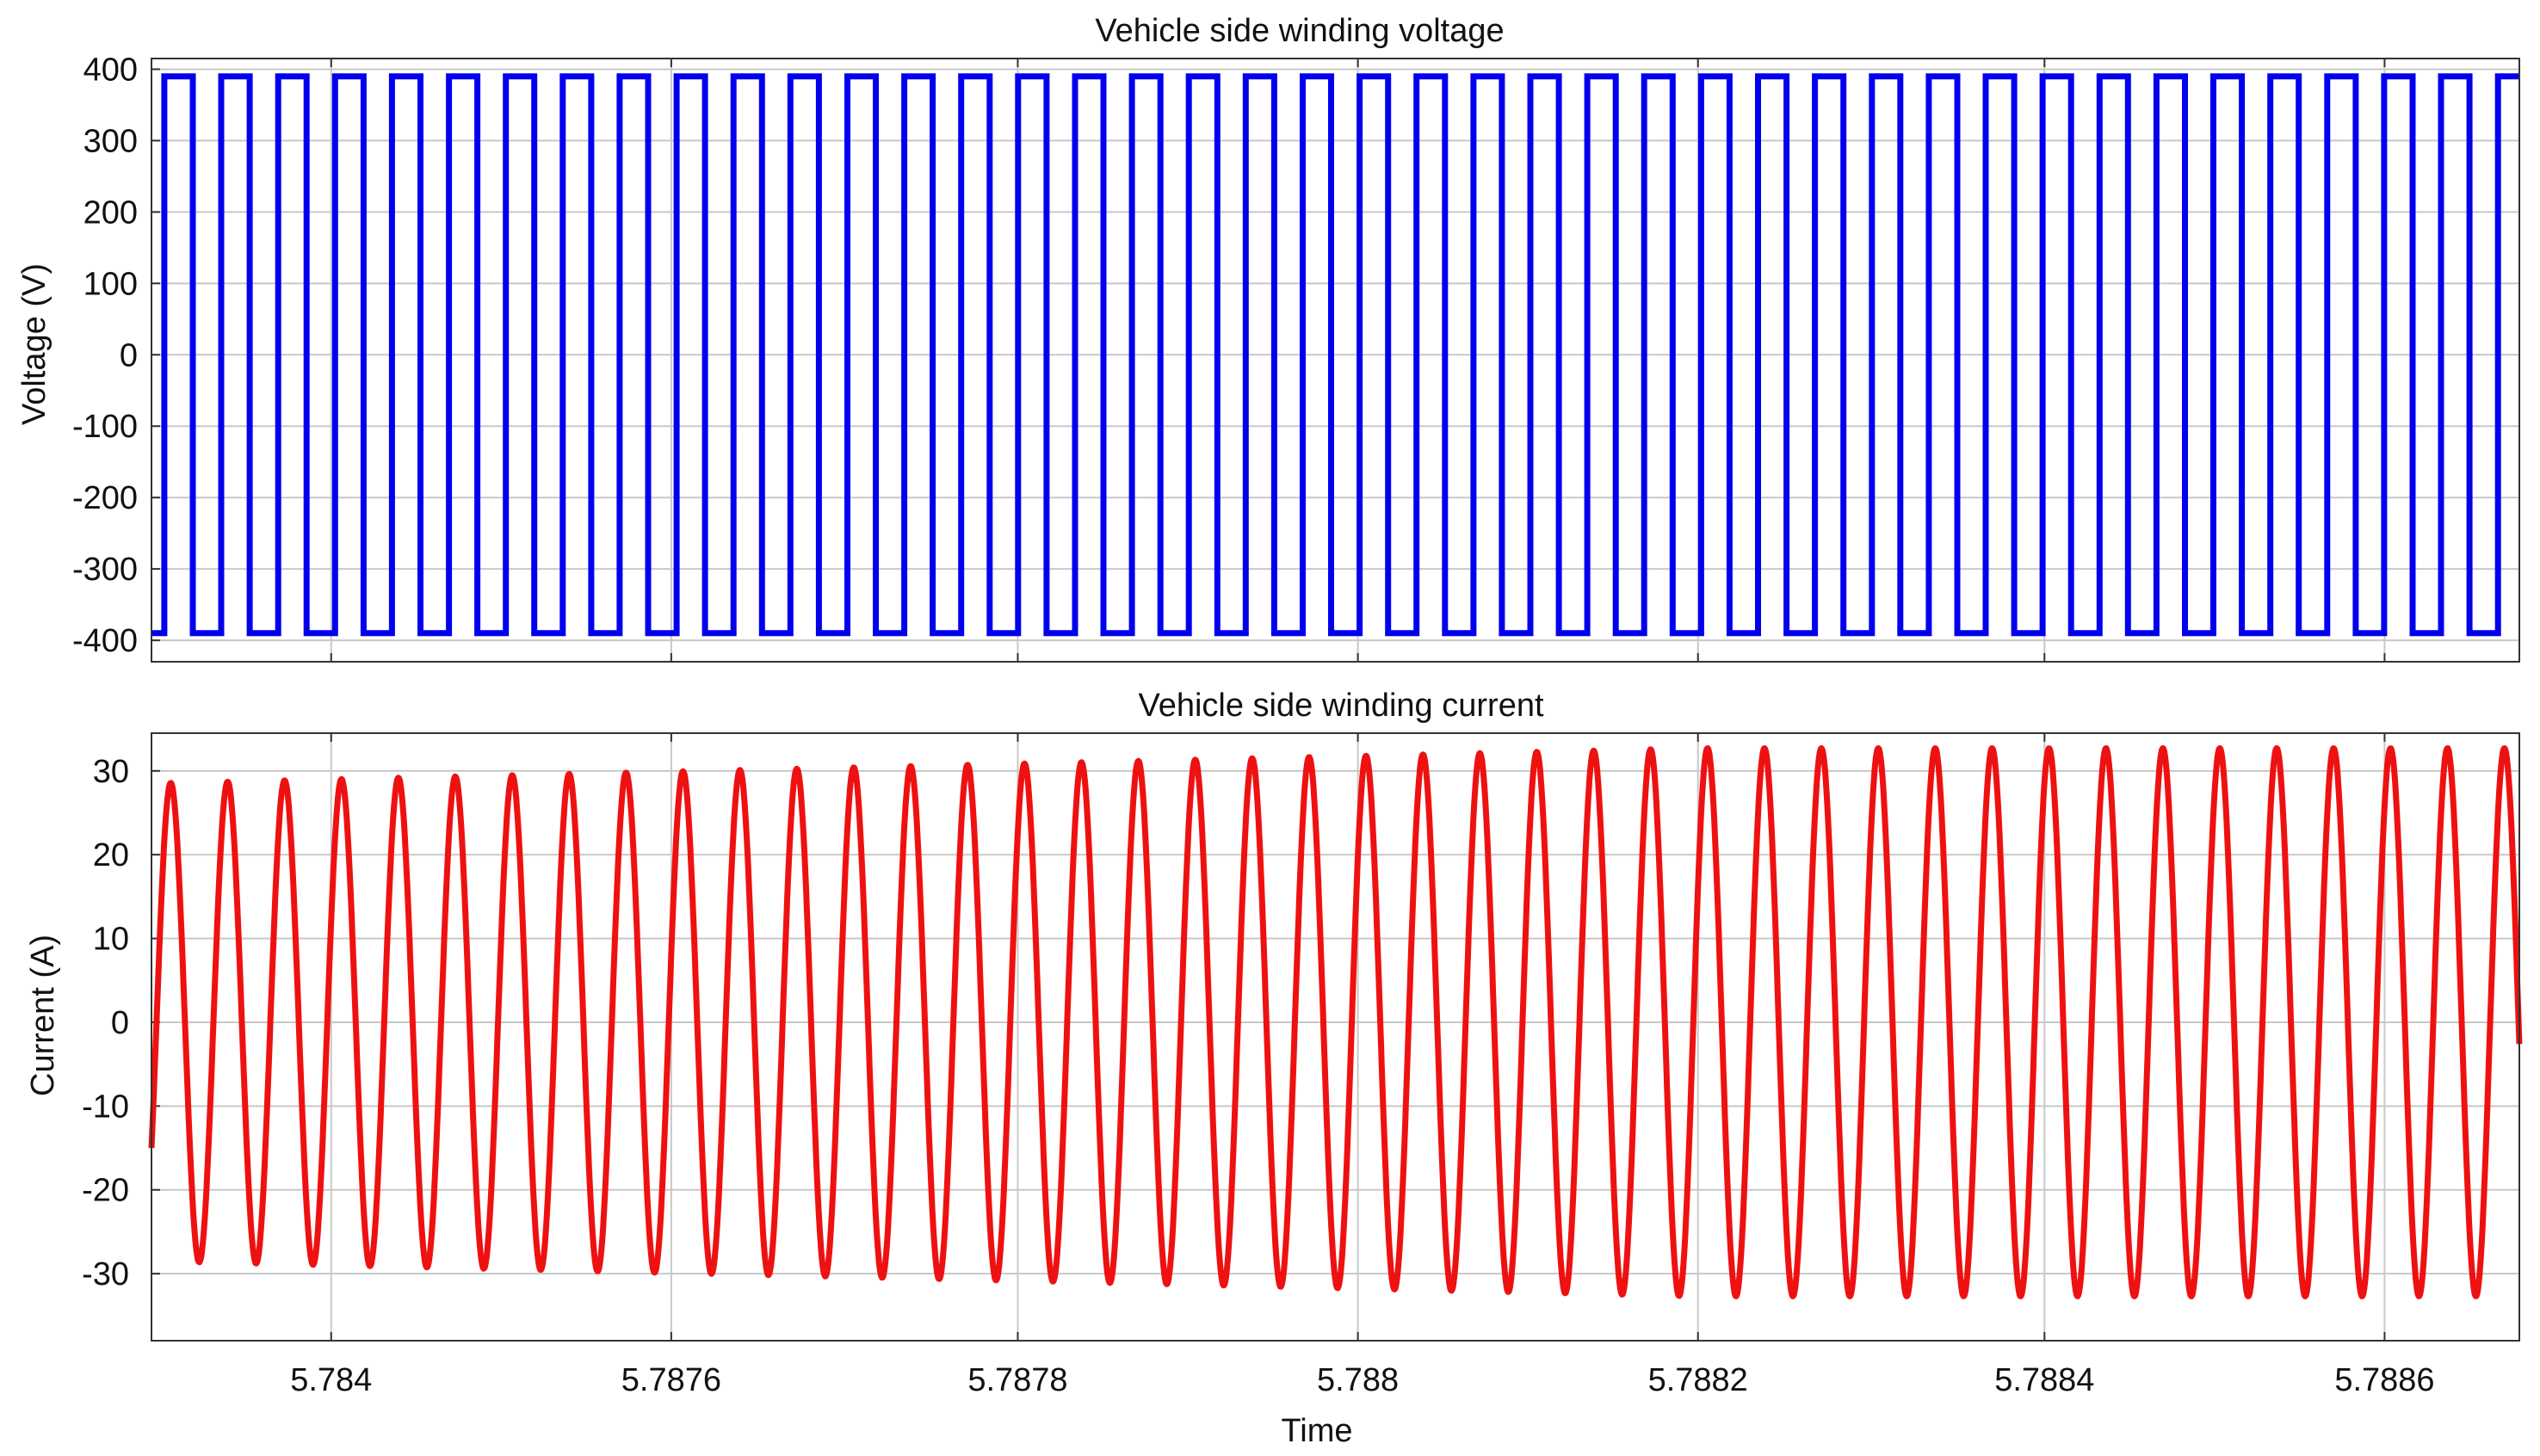 The height and width of the screenshot is (1456, 2540). What do you see at coordinates (2044, 1380) in the screenshot?
I see `current-x-tick-label: 5.7884` at bounding box center [2044, 1380].